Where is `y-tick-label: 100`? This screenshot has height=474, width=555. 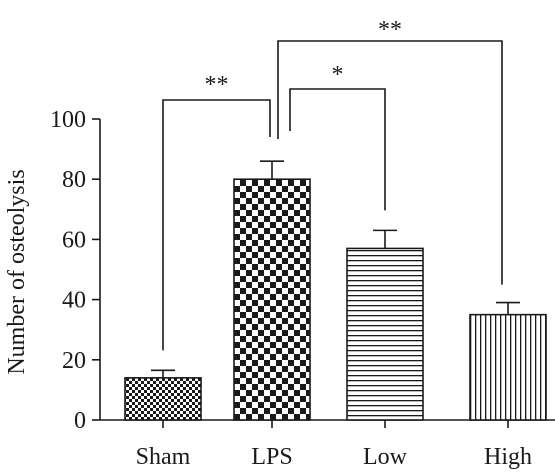 y-tick-label: 100 is located at coordinates (68, 120).